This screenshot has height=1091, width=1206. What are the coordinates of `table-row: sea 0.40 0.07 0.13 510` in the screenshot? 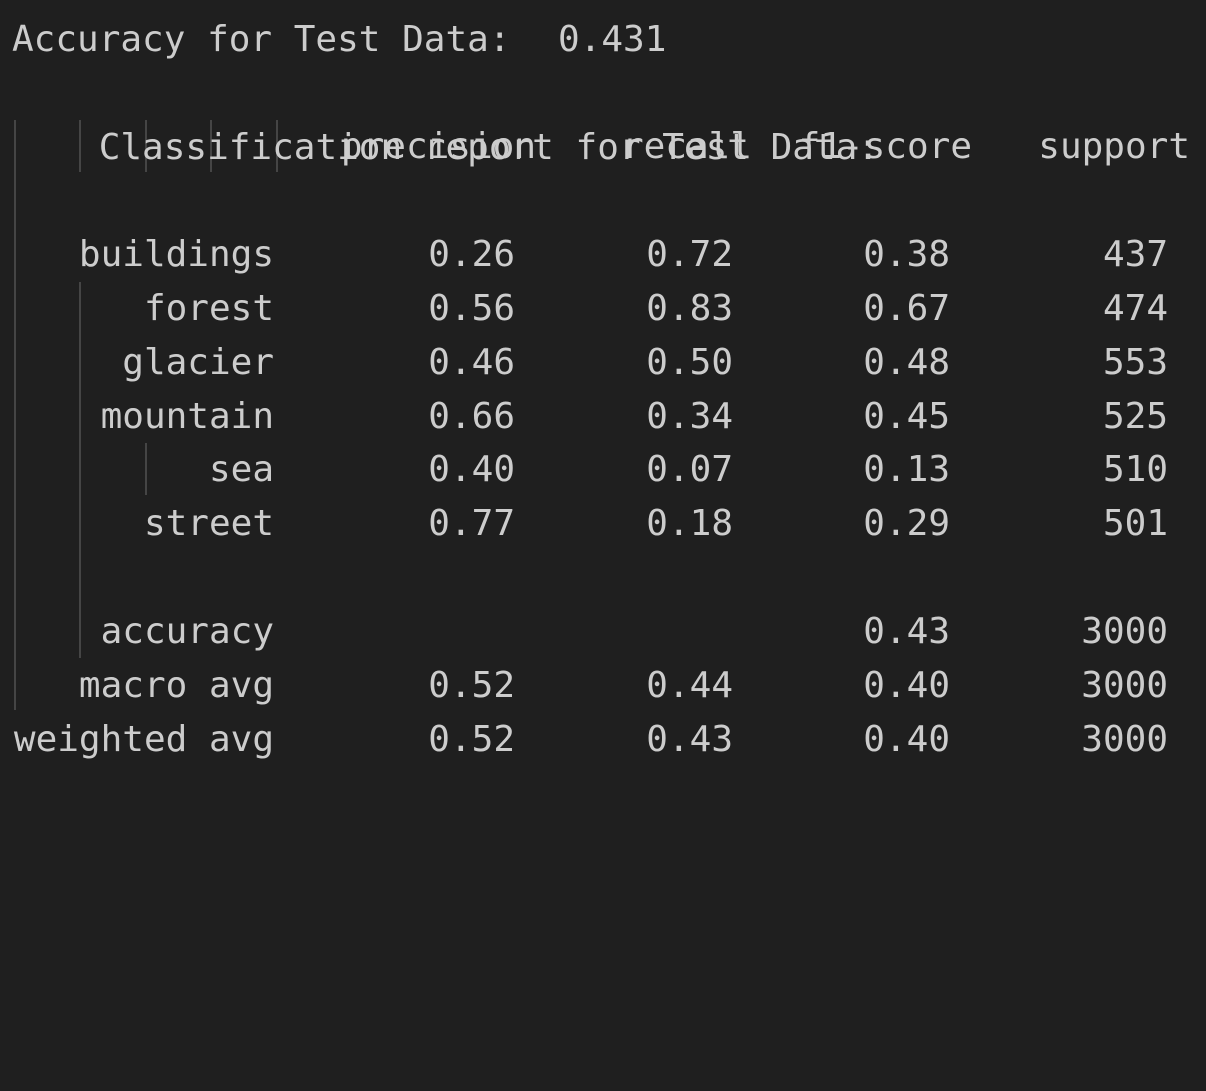 It's located at (584, 470).